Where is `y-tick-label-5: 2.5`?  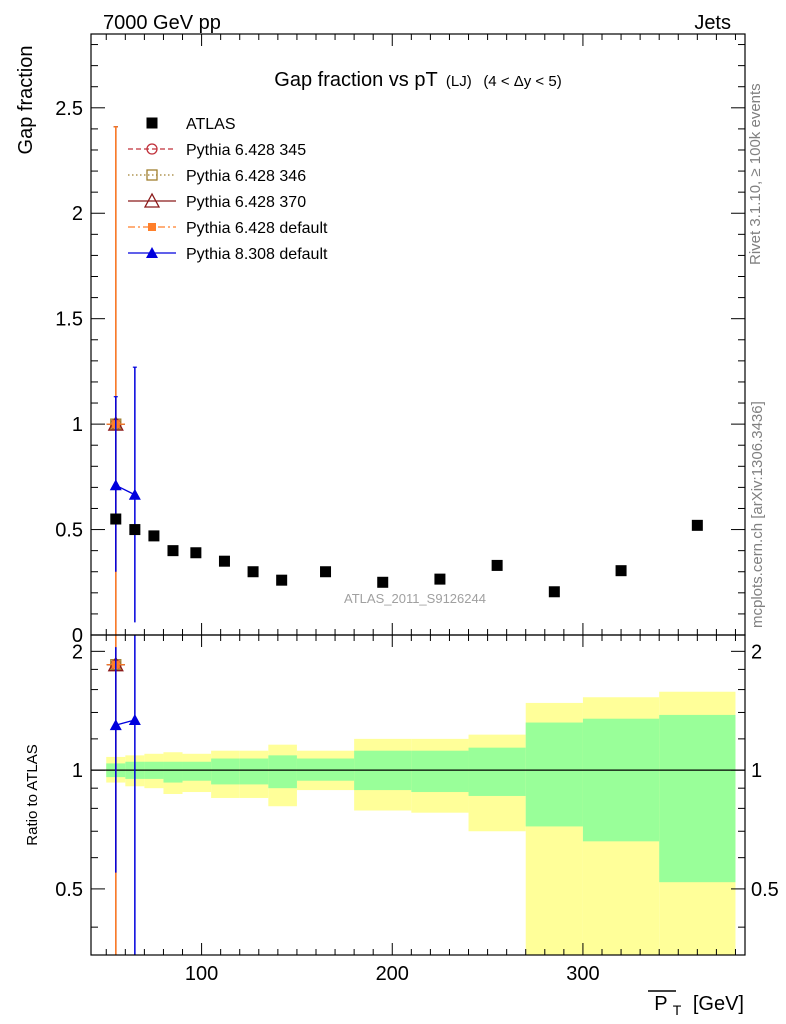 y-tick-label-5: 2.5 is located at coordinates (69, 109).